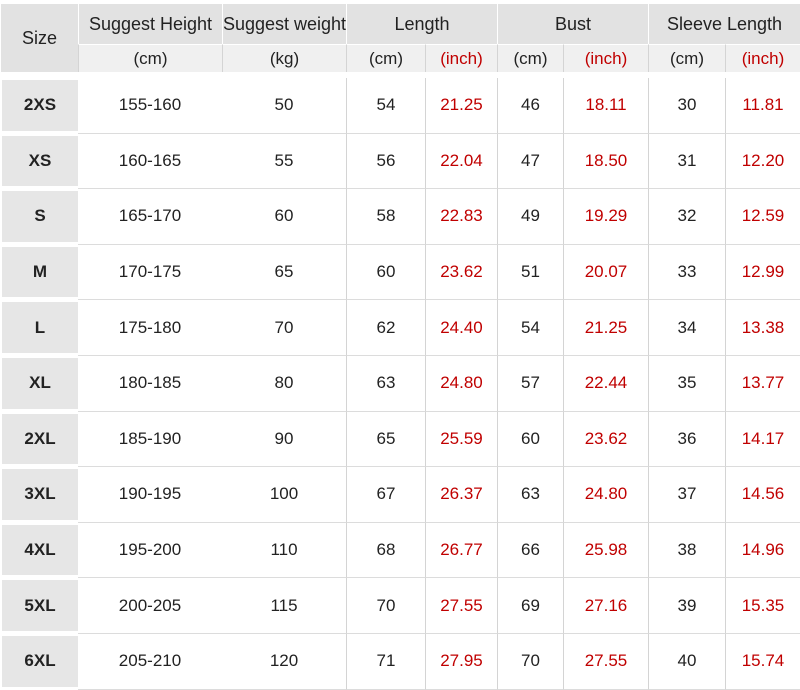 Image resolution: width=800 pixels, height=690 pixels. What do you see at coordinates (686, 662) in the screenshot?
I see `cm-value: 40` at bounding box center [686, 662].